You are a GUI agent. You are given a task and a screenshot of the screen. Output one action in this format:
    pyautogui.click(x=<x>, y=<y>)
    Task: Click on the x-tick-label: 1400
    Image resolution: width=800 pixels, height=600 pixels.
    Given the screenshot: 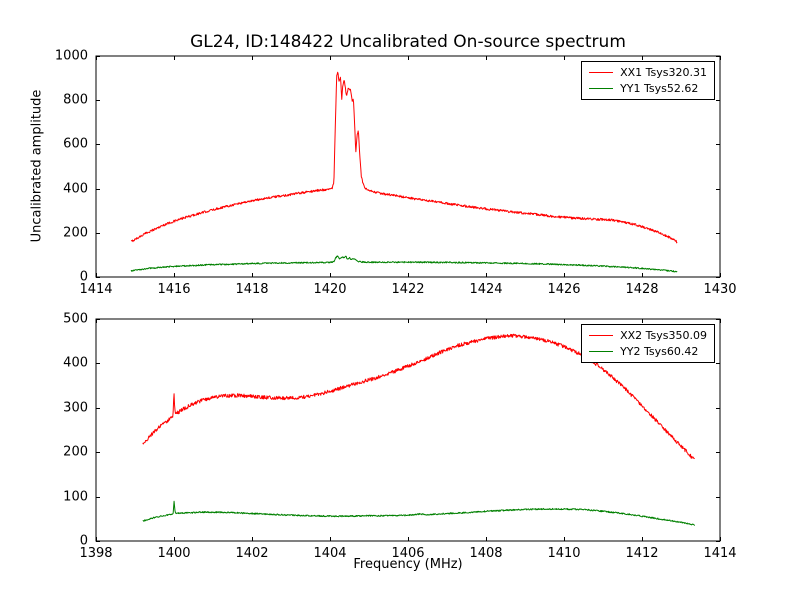 What is the action you would take?
    pyautogui.click(x=174, y=553)
    